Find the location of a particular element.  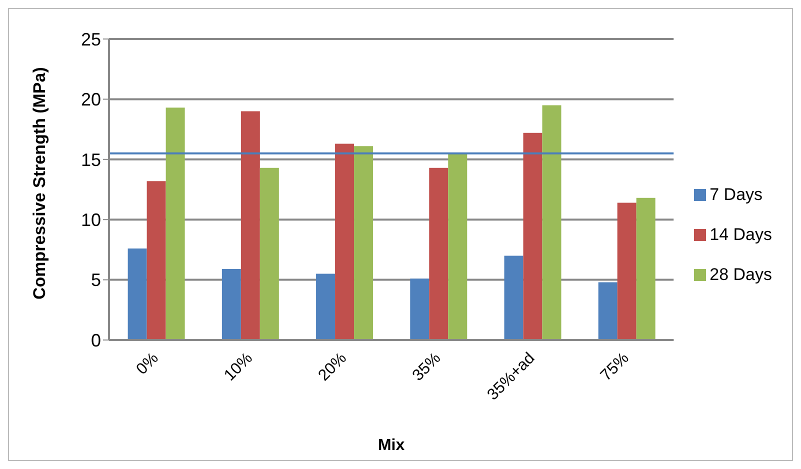

x-axis-title: Mix is located at coordinates (391, 445).